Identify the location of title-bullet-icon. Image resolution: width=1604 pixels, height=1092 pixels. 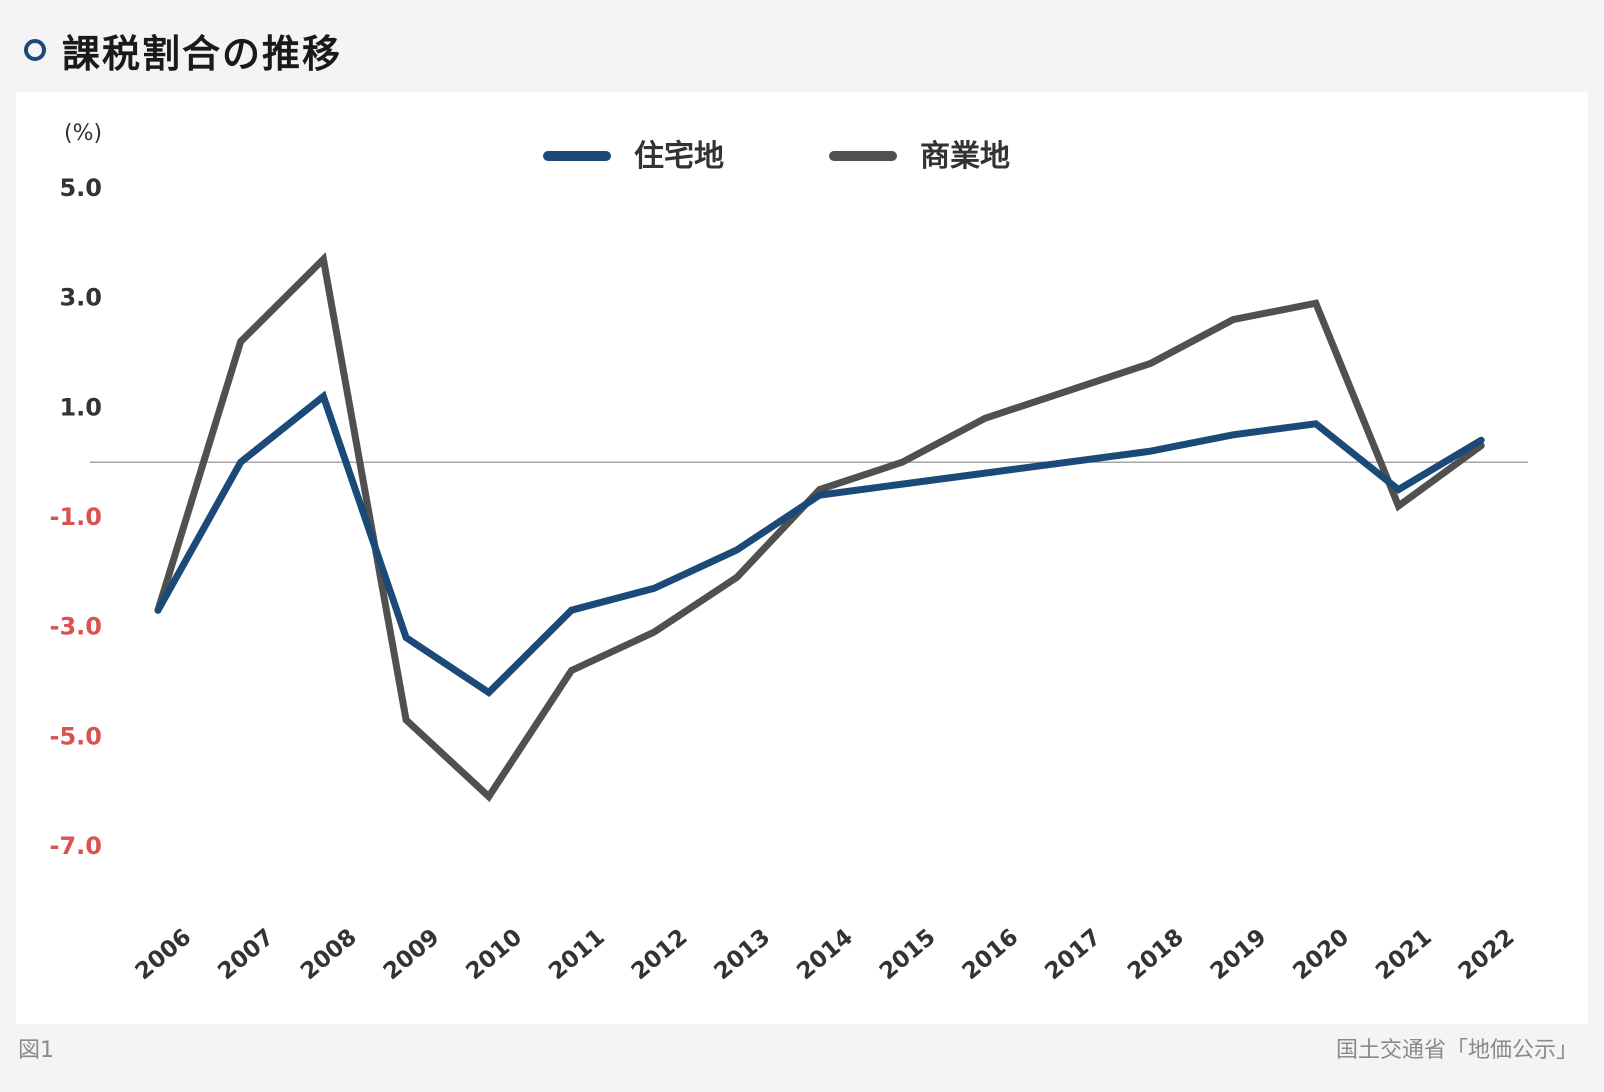
(35, 50).